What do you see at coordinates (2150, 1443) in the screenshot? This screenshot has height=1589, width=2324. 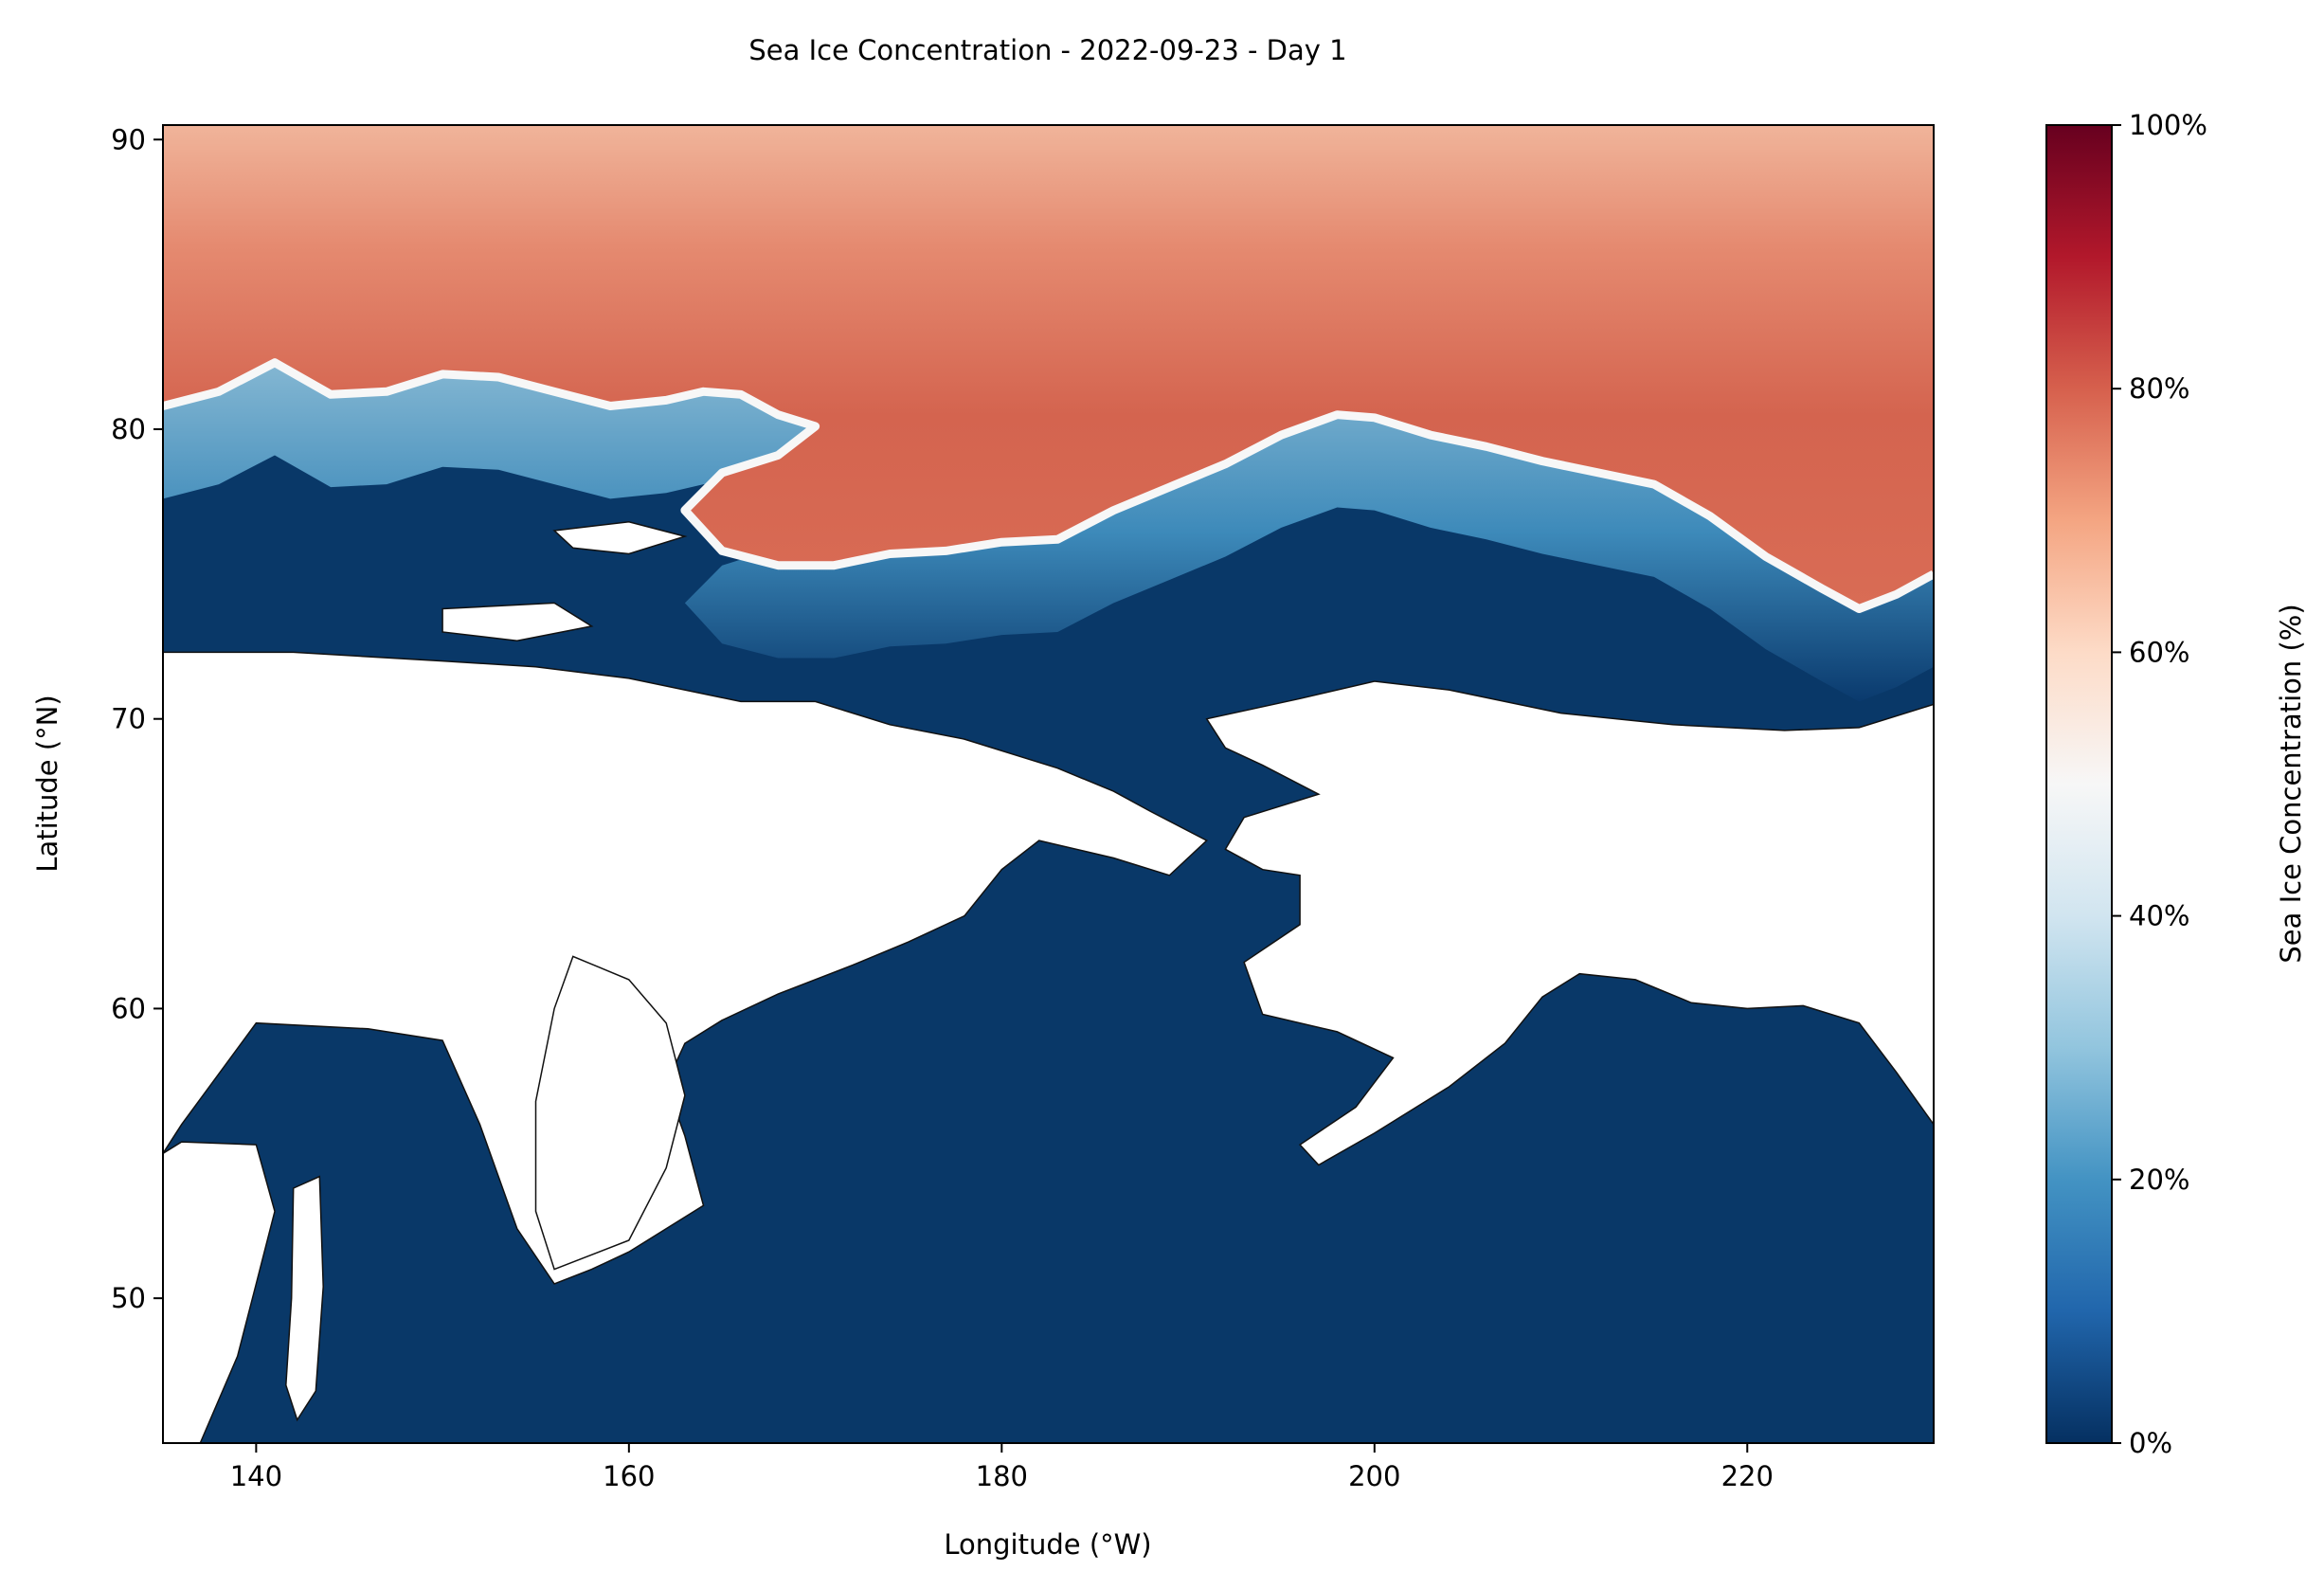 I see `colorbar-tick-label: 0%` at bounding box center [2150, 1443].